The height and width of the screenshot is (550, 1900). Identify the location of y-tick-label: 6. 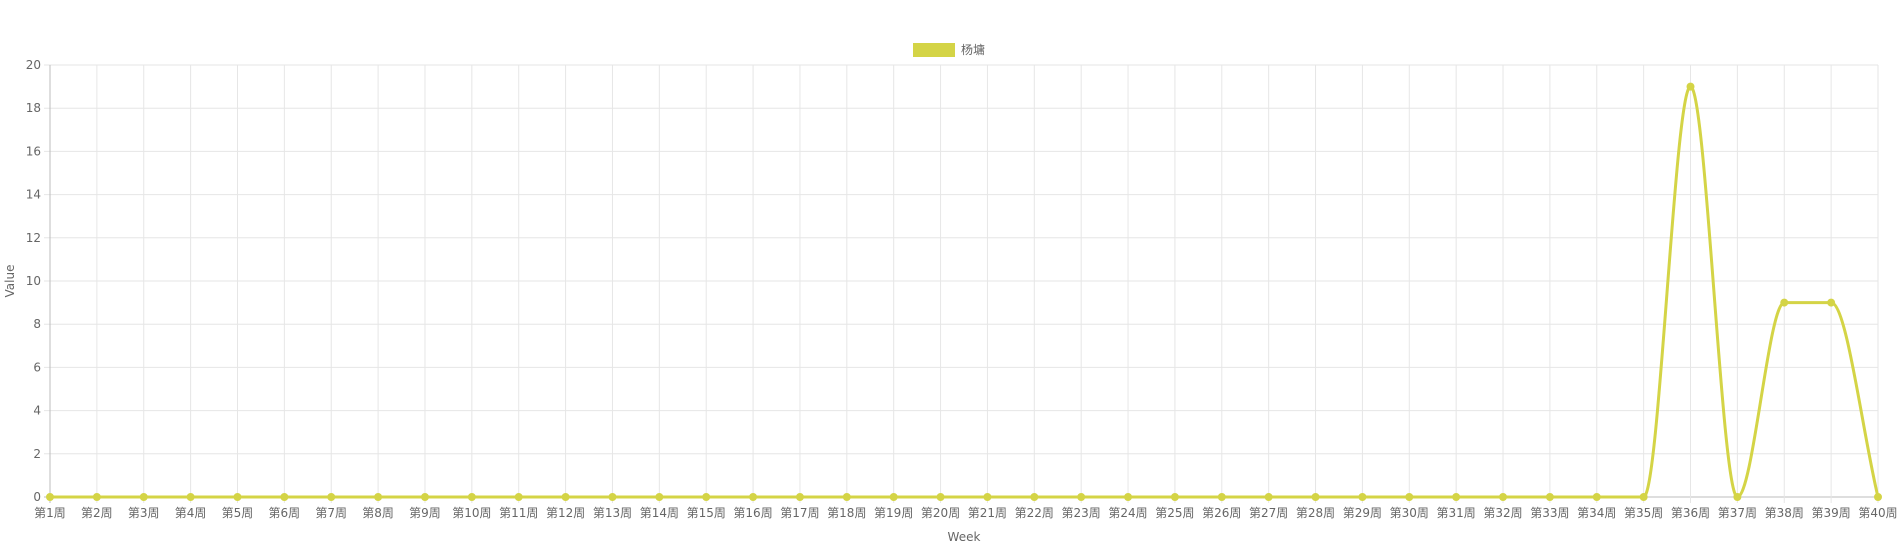
(37, 367).